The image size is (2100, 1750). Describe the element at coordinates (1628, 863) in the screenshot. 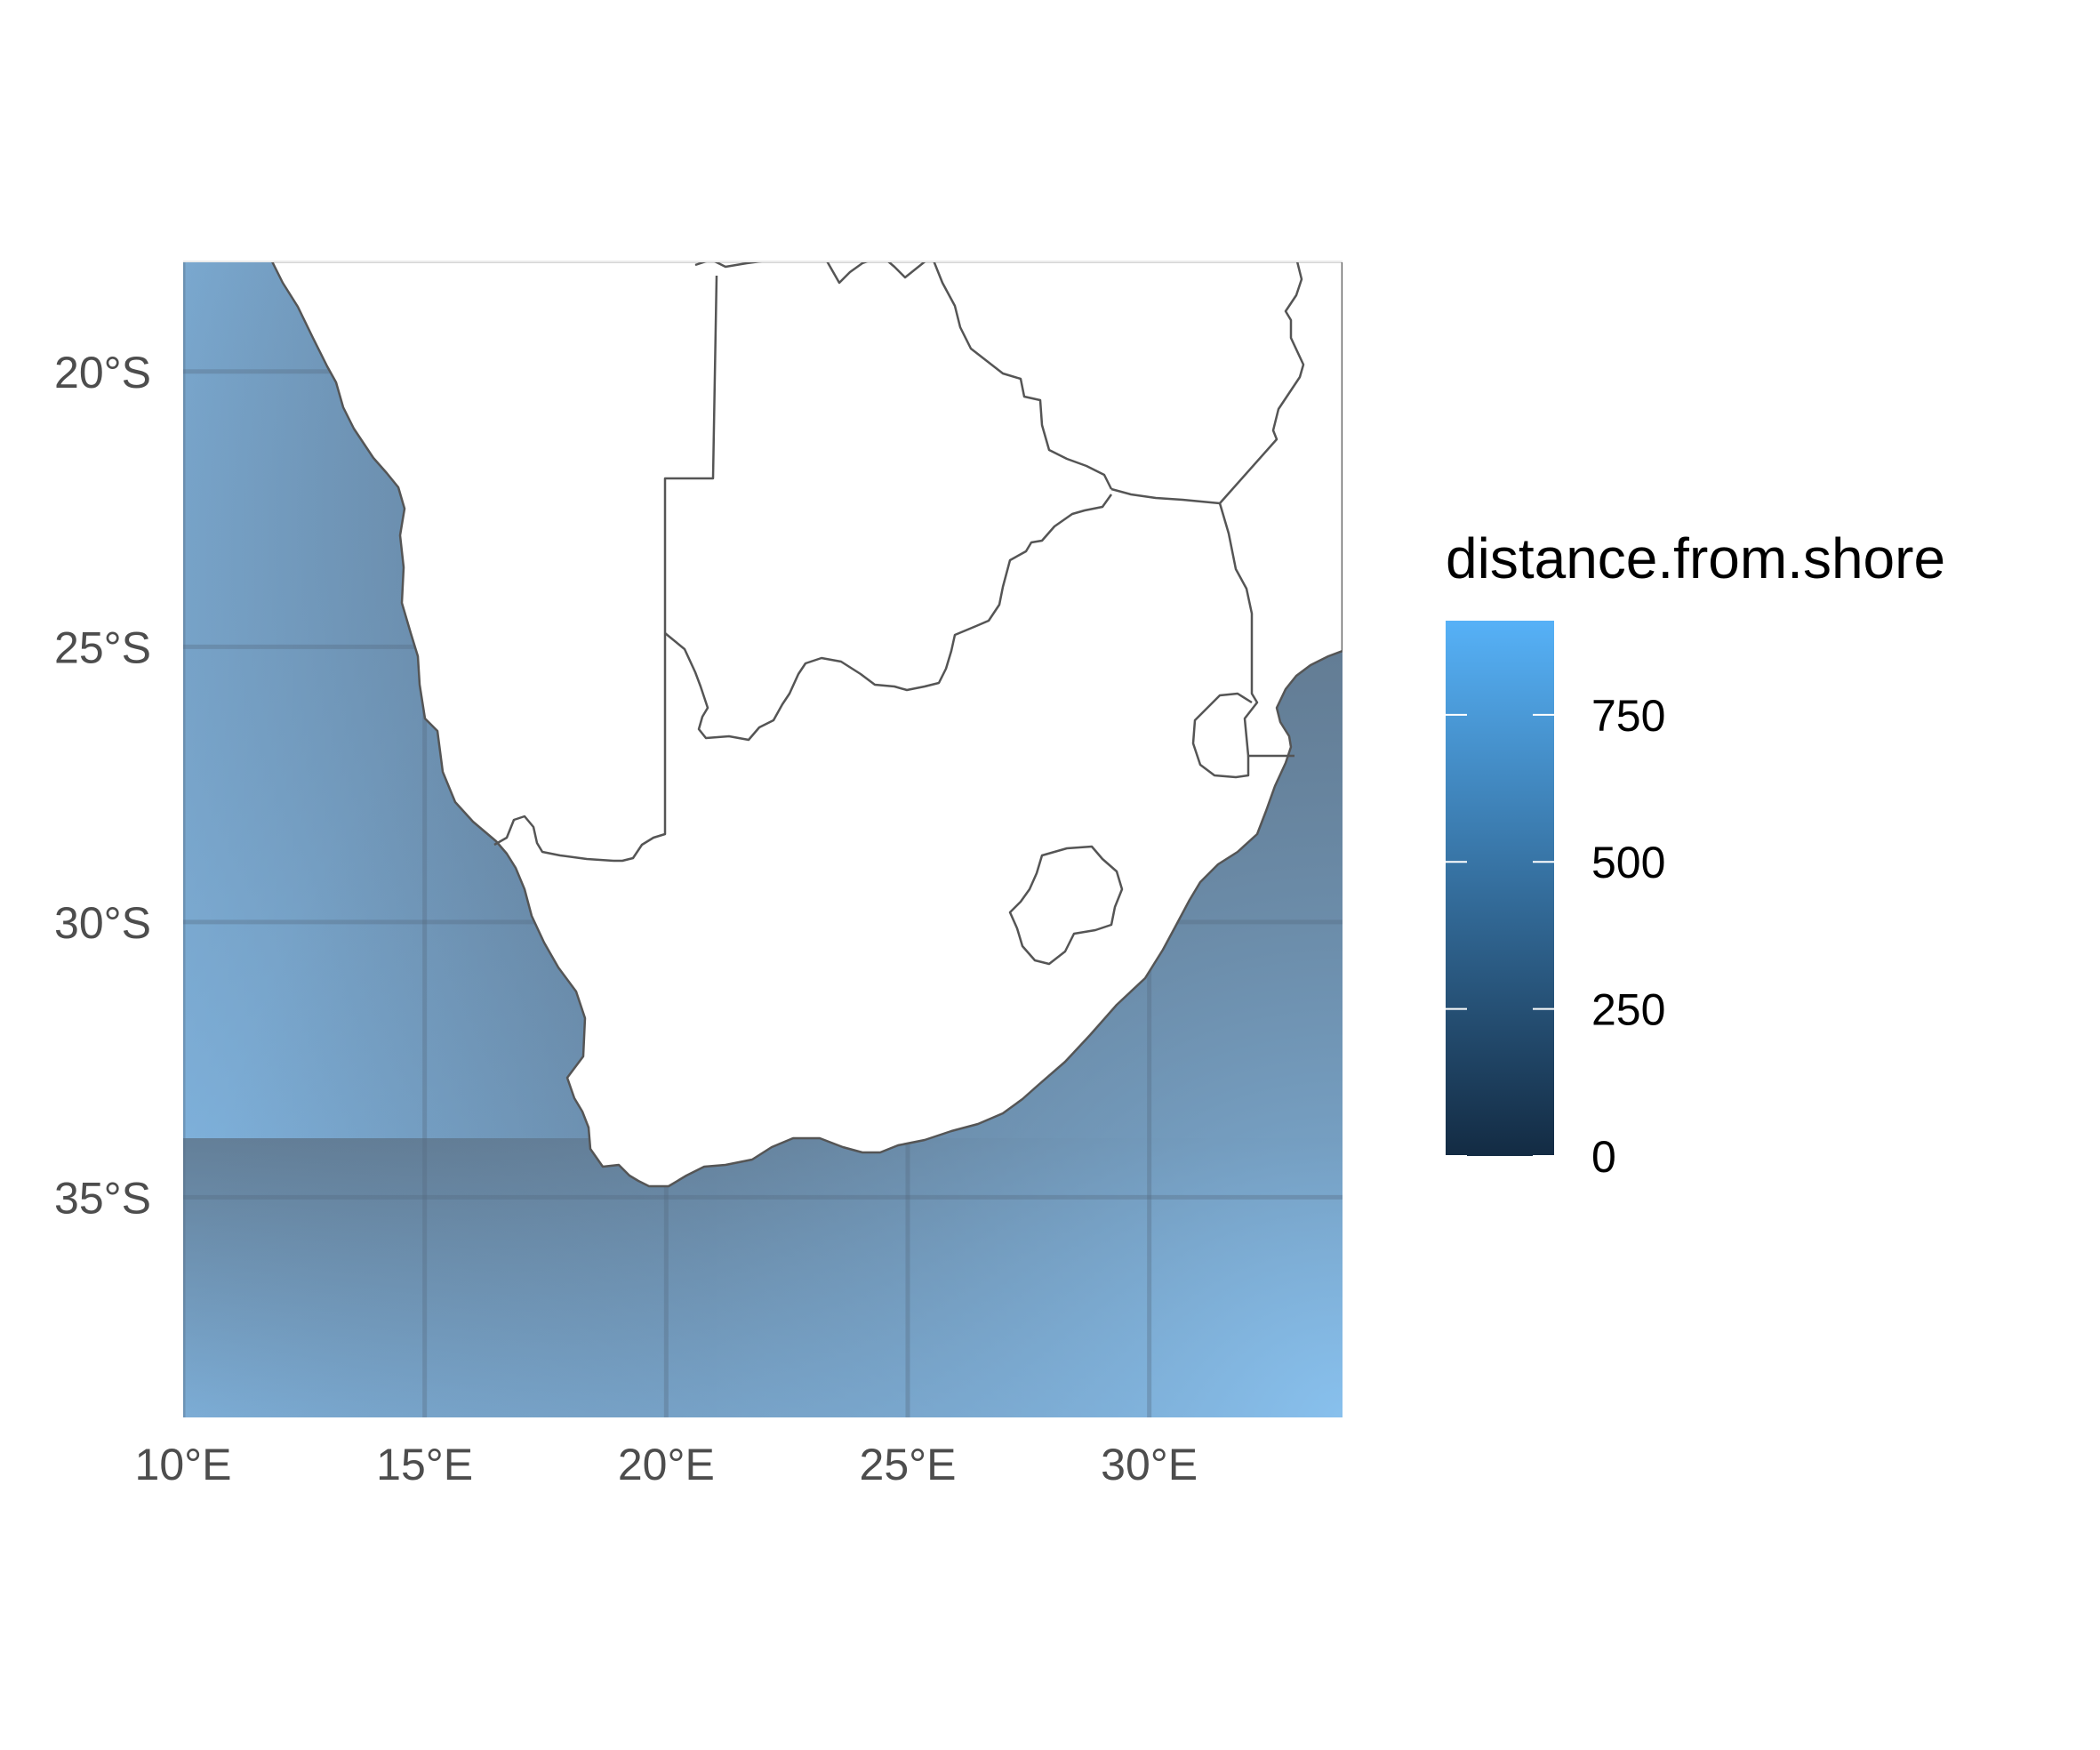

I see `legend-tick-label: 500` at that location.